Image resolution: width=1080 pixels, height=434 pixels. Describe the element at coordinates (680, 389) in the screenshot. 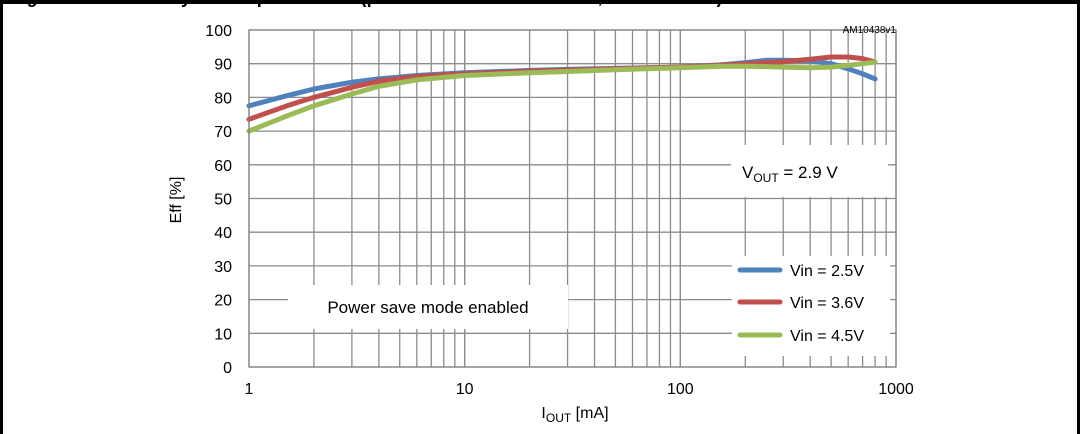

I see `x-tick-label: 100` at that location.